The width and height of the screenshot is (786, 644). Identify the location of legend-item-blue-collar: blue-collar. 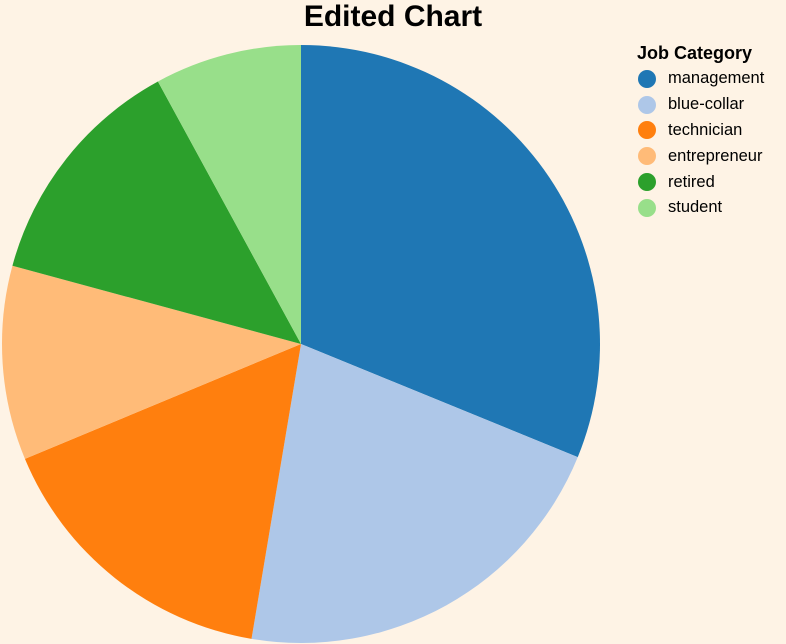
(700, 105).